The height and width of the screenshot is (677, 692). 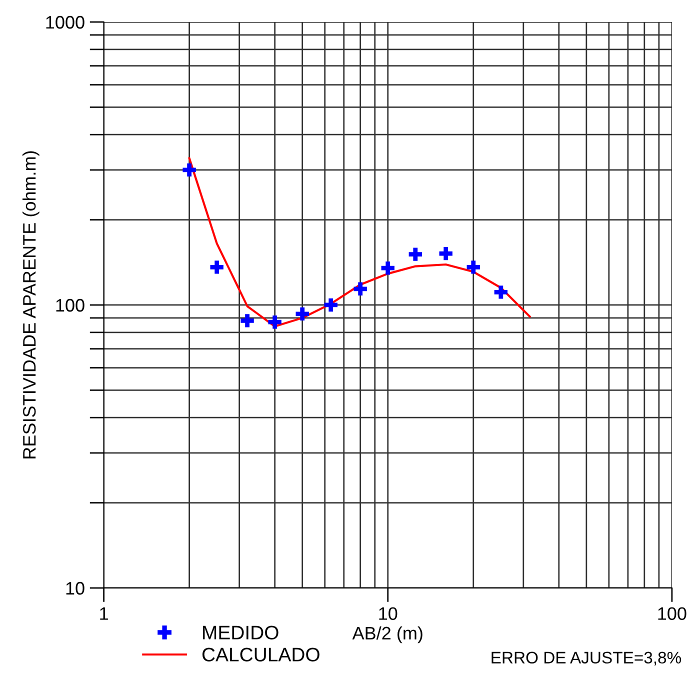 What do you see at coordinates (261, 655) in the screenshot?
I see `legend-label: CALCULADO` at bounding box center [261, 655].